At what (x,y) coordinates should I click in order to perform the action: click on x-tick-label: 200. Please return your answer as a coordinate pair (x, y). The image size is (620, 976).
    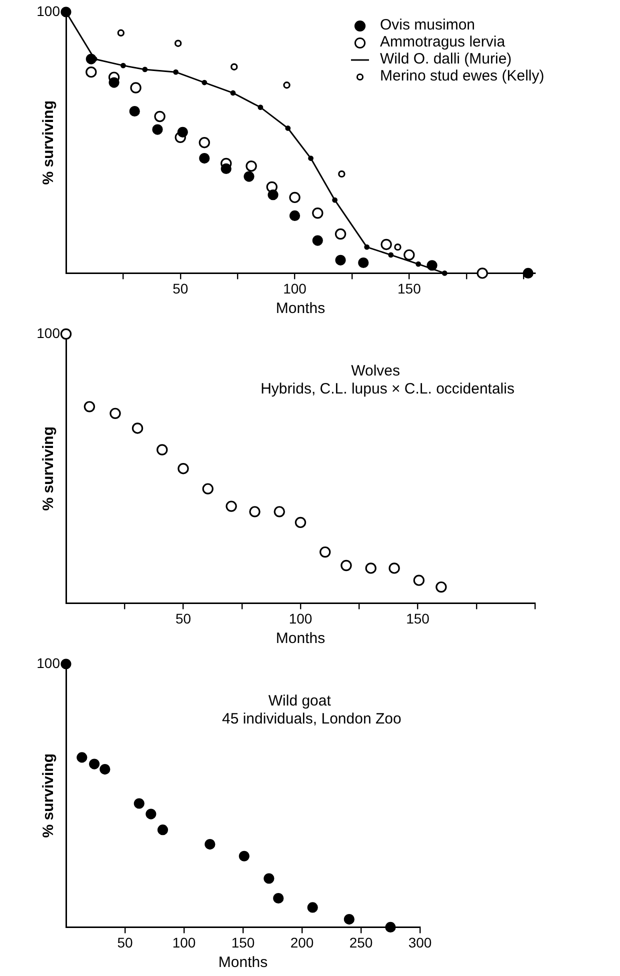
    Looking at the image, I should click on (302, 942).